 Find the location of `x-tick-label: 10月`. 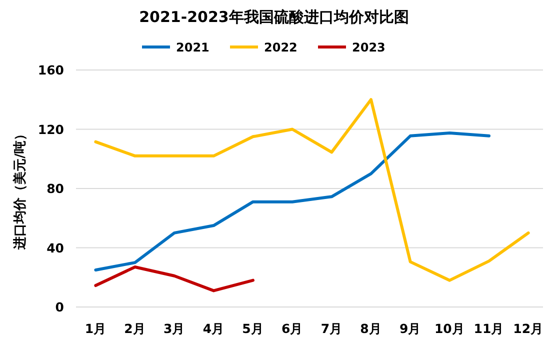

x-tick-label: 10月 is located at coordinates (449, 328).